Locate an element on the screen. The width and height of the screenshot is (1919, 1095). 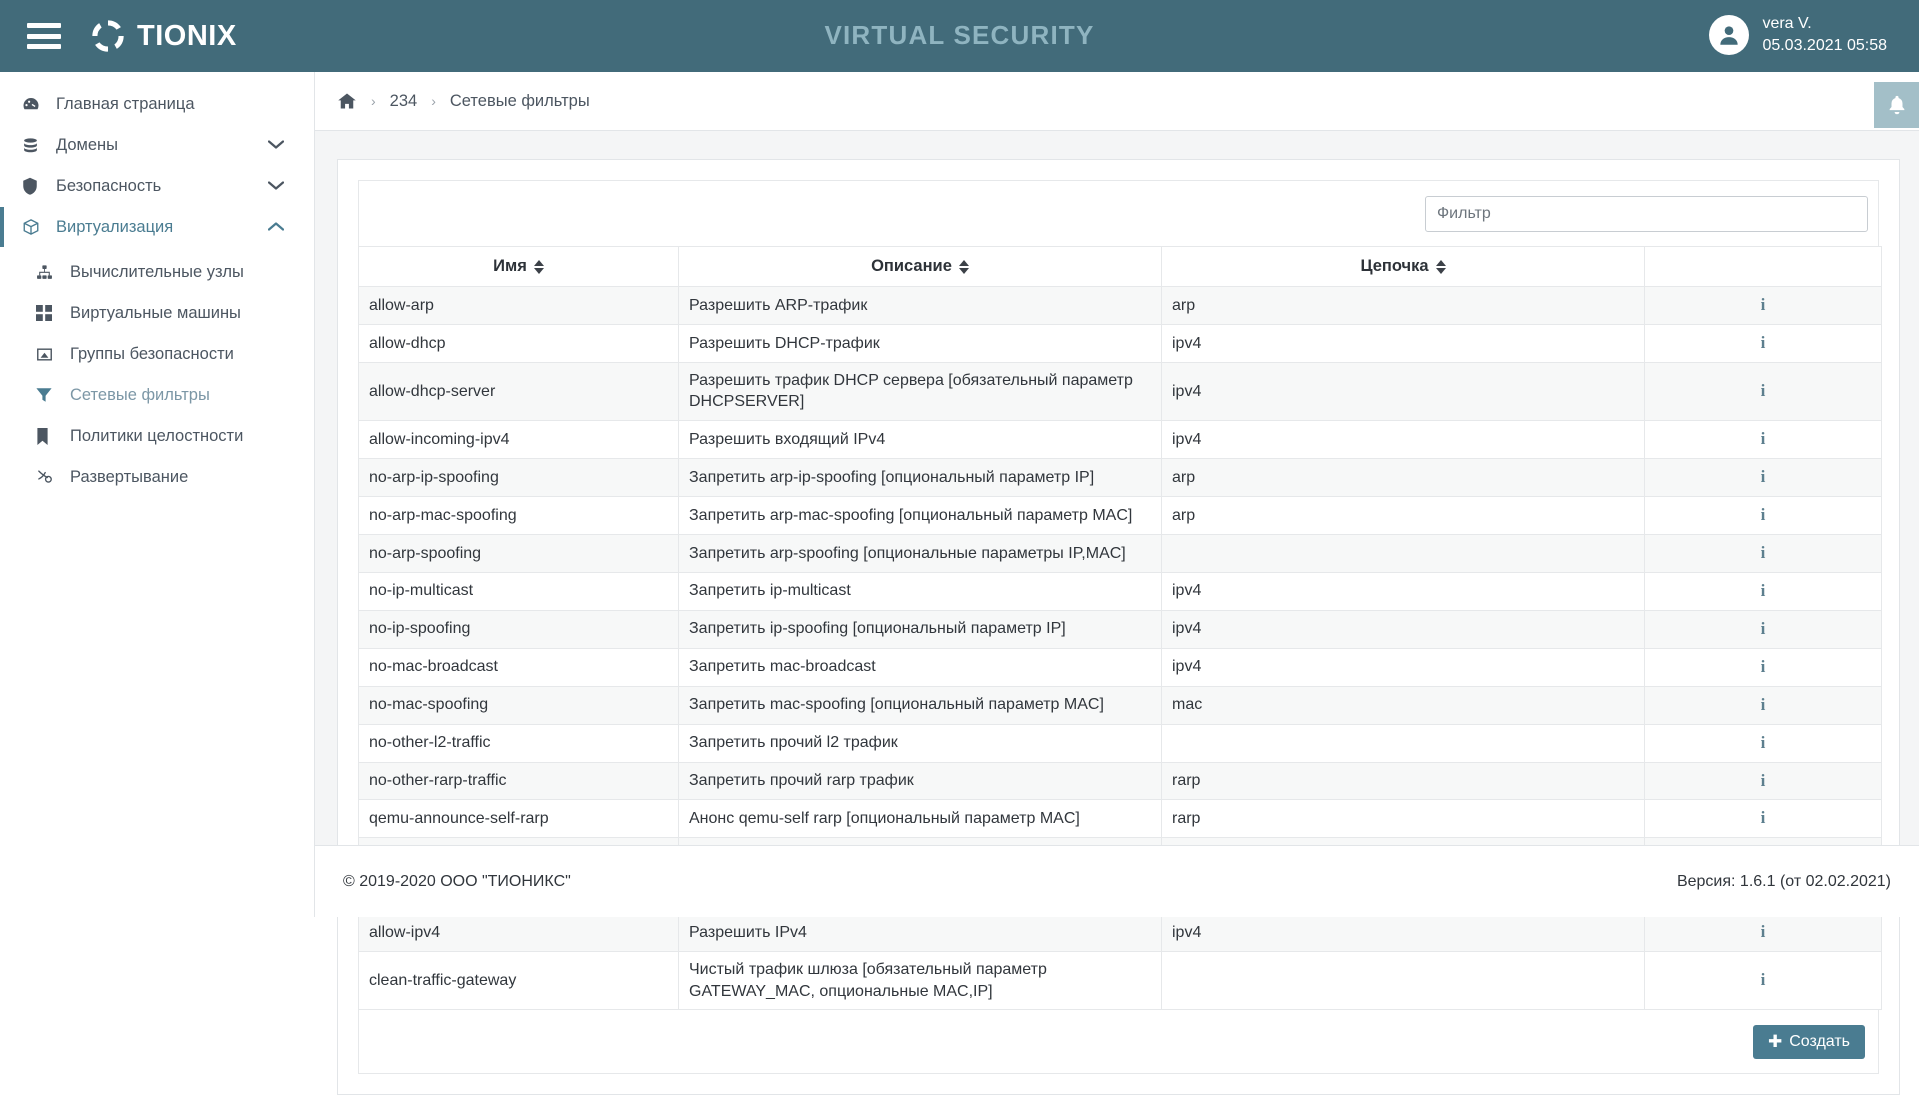
cell-description: Разрешить ARP-трафик is located at coordinates (920, 305).